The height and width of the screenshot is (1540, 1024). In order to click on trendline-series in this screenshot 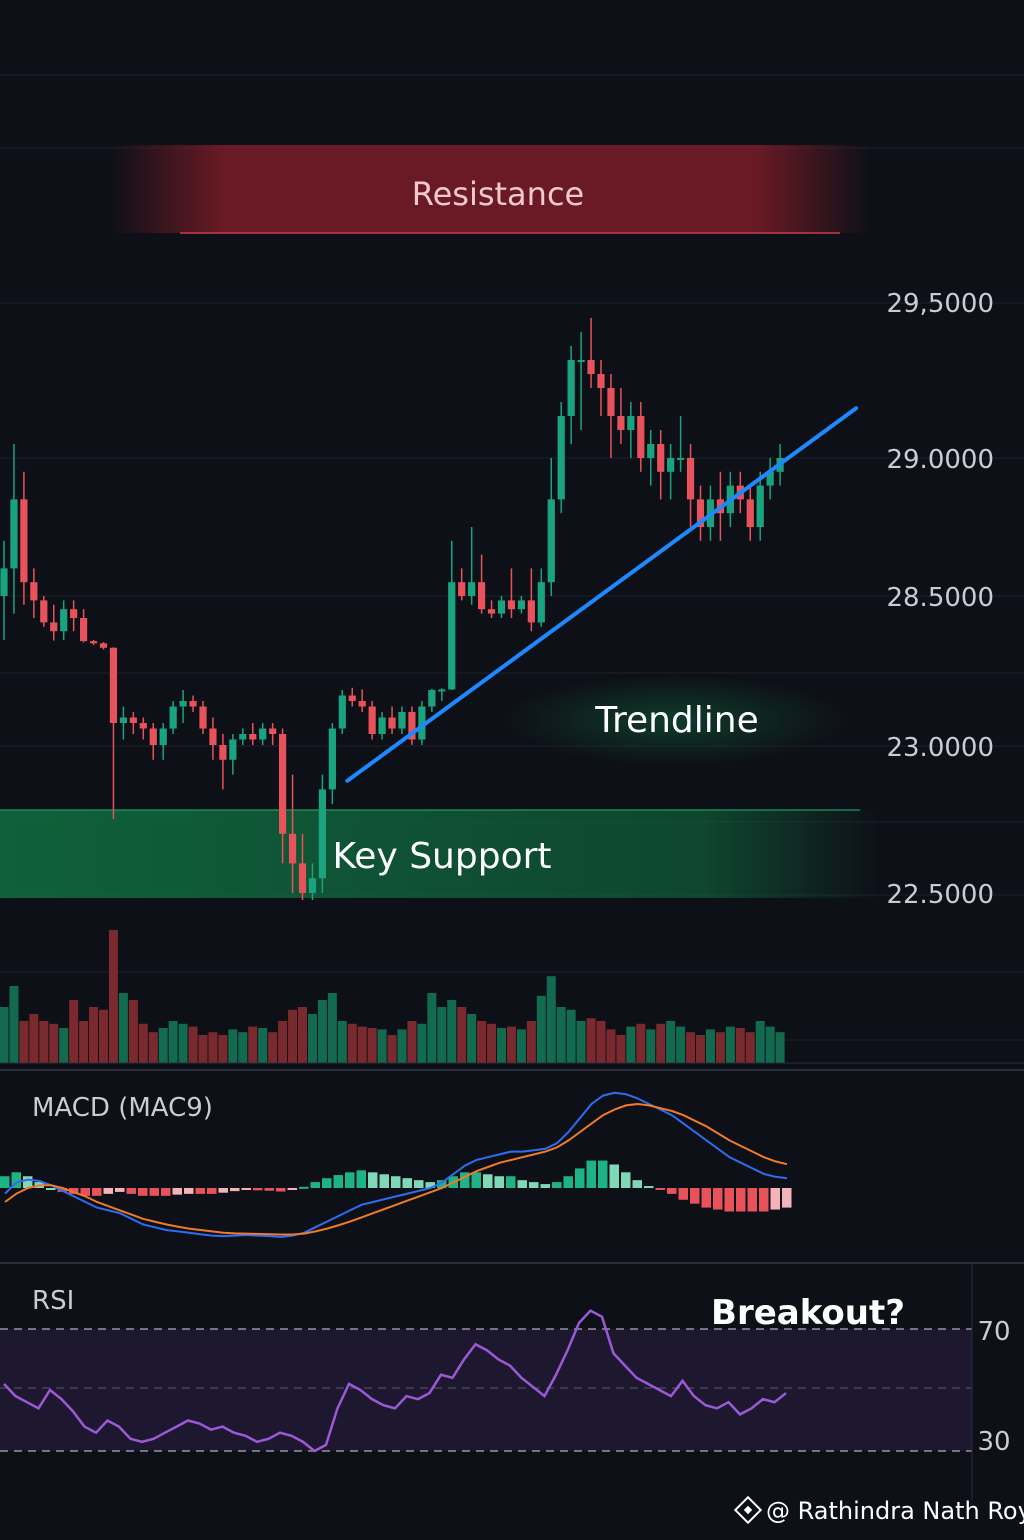, I will do `click(602, 594)`.